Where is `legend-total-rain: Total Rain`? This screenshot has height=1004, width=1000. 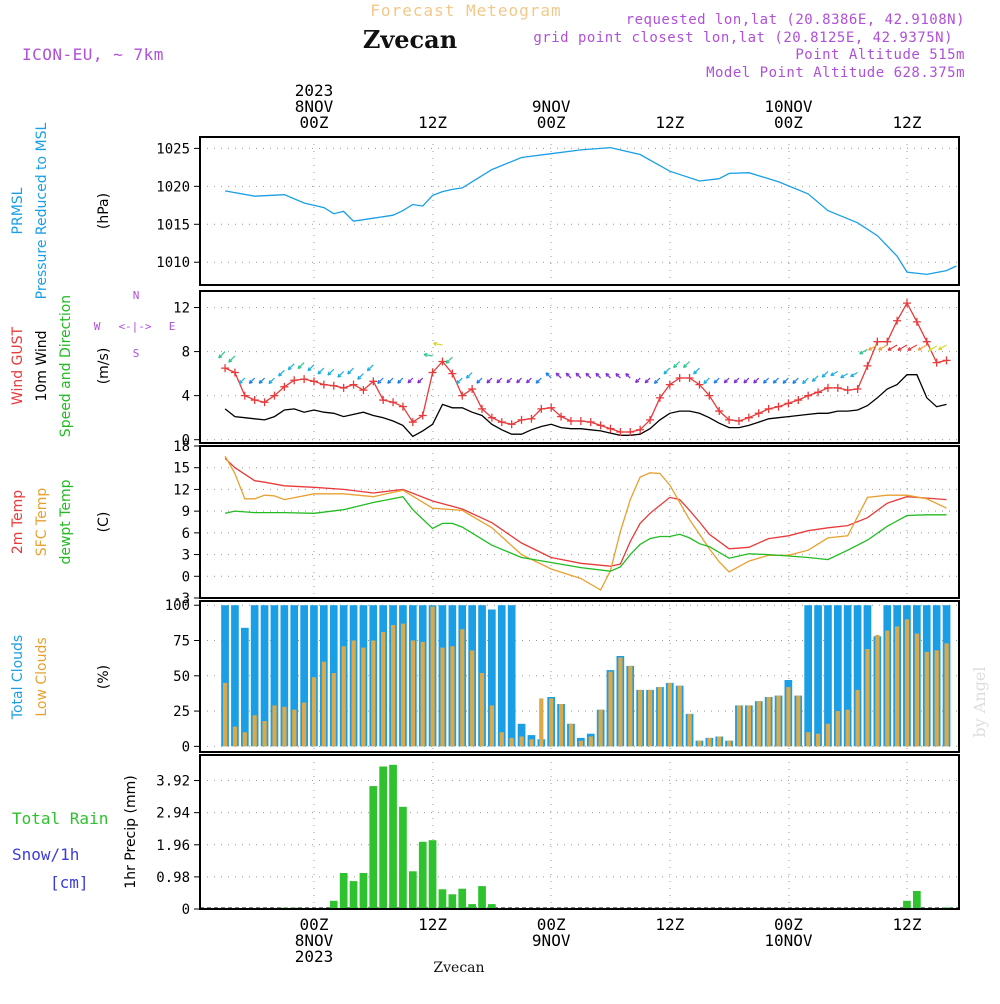
legend-total-rain: Total Rain is located at coordinates (60, 818).